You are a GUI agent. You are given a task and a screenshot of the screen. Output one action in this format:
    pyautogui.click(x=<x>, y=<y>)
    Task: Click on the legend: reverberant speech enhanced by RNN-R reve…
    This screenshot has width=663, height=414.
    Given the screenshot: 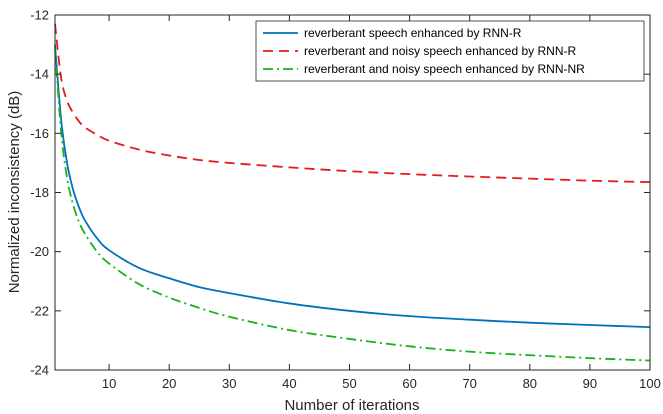 What is the action you would take?
    pyautogui.click(x=450, y=51)
    